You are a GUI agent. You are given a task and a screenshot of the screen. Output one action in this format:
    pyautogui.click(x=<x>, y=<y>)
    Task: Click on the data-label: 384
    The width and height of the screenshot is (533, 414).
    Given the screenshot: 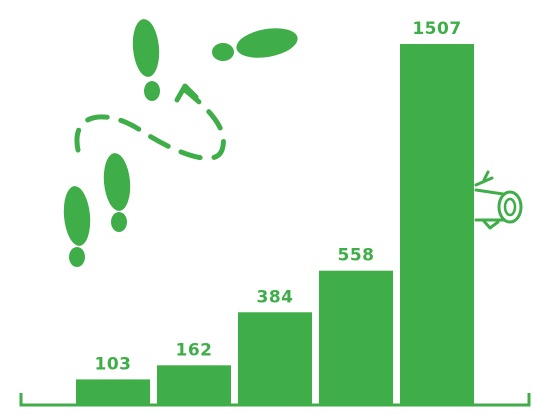 What is the action you would take?
    pyautogui.click(x=275, y=297)
    